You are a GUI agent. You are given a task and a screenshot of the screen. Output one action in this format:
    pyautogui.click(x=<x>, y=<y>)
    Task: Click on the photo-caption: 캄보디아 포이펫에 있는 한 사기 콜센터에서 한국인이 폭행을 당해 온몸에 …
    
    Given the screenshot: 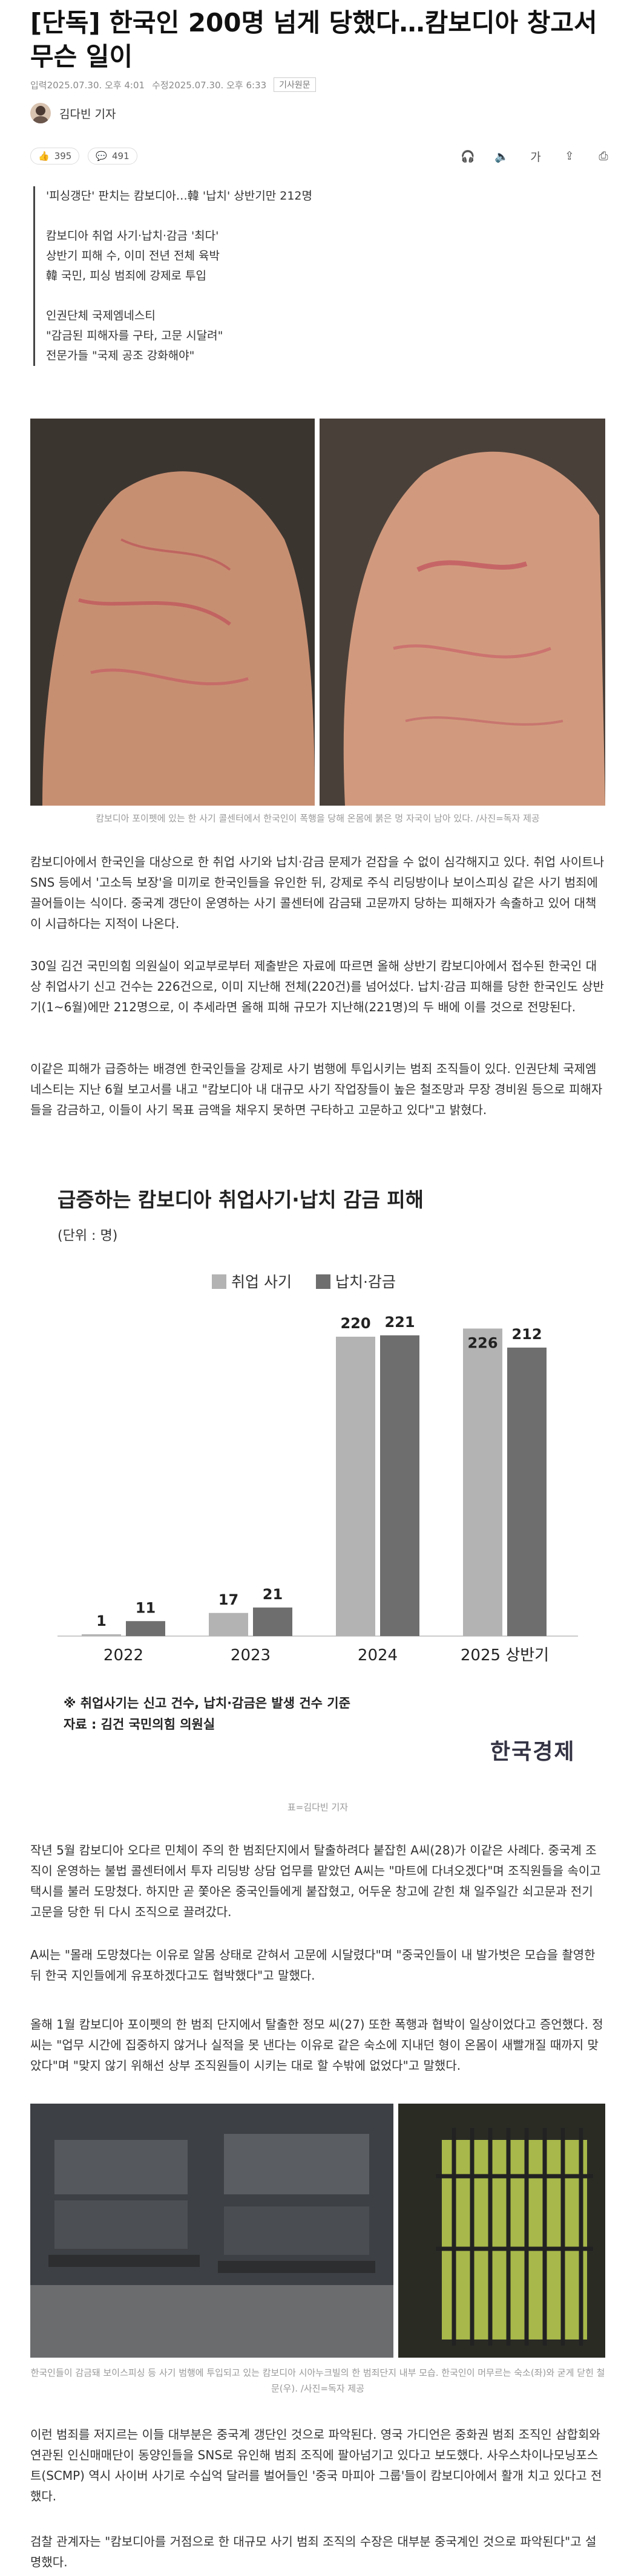 What is the action you would take?
    pyautogui.click(x=318, y=818)
    